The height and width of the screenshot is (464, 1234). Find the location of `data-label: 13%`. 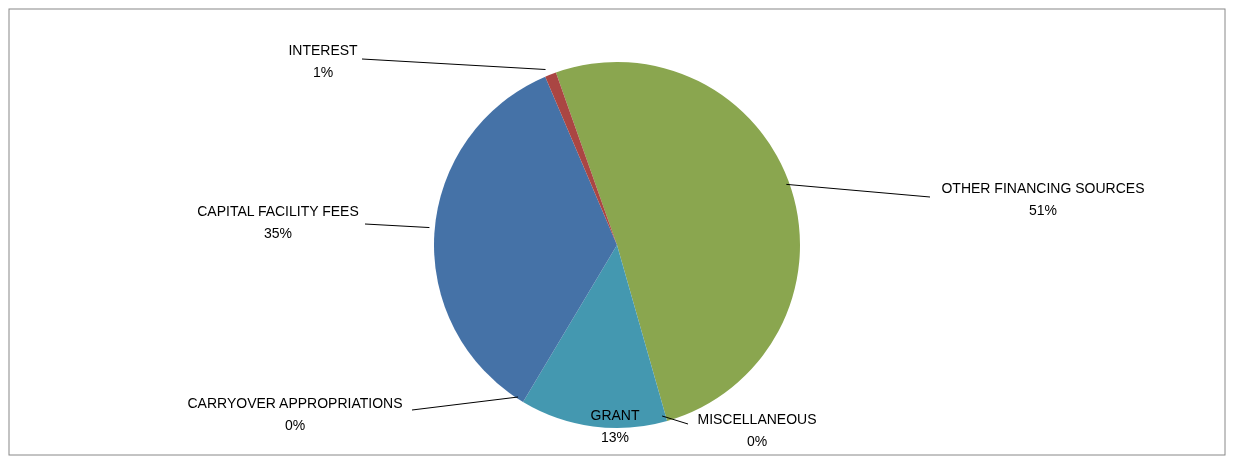

data-label: 13% is located at coordinates (615, 437).